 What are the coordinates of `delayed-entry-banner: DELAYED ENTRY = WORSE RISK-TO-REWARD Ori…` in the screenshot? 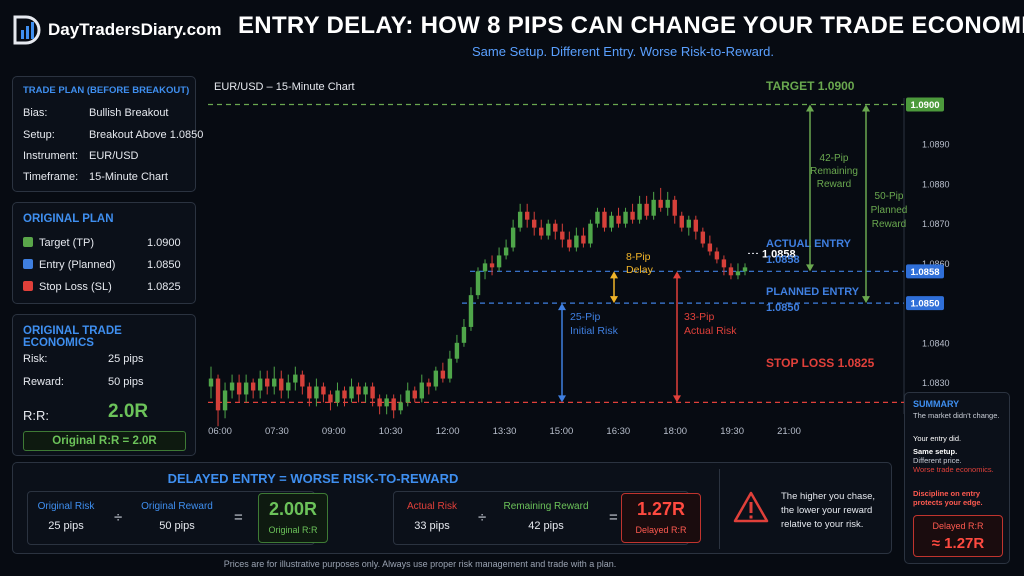 It's located at (452, 508).